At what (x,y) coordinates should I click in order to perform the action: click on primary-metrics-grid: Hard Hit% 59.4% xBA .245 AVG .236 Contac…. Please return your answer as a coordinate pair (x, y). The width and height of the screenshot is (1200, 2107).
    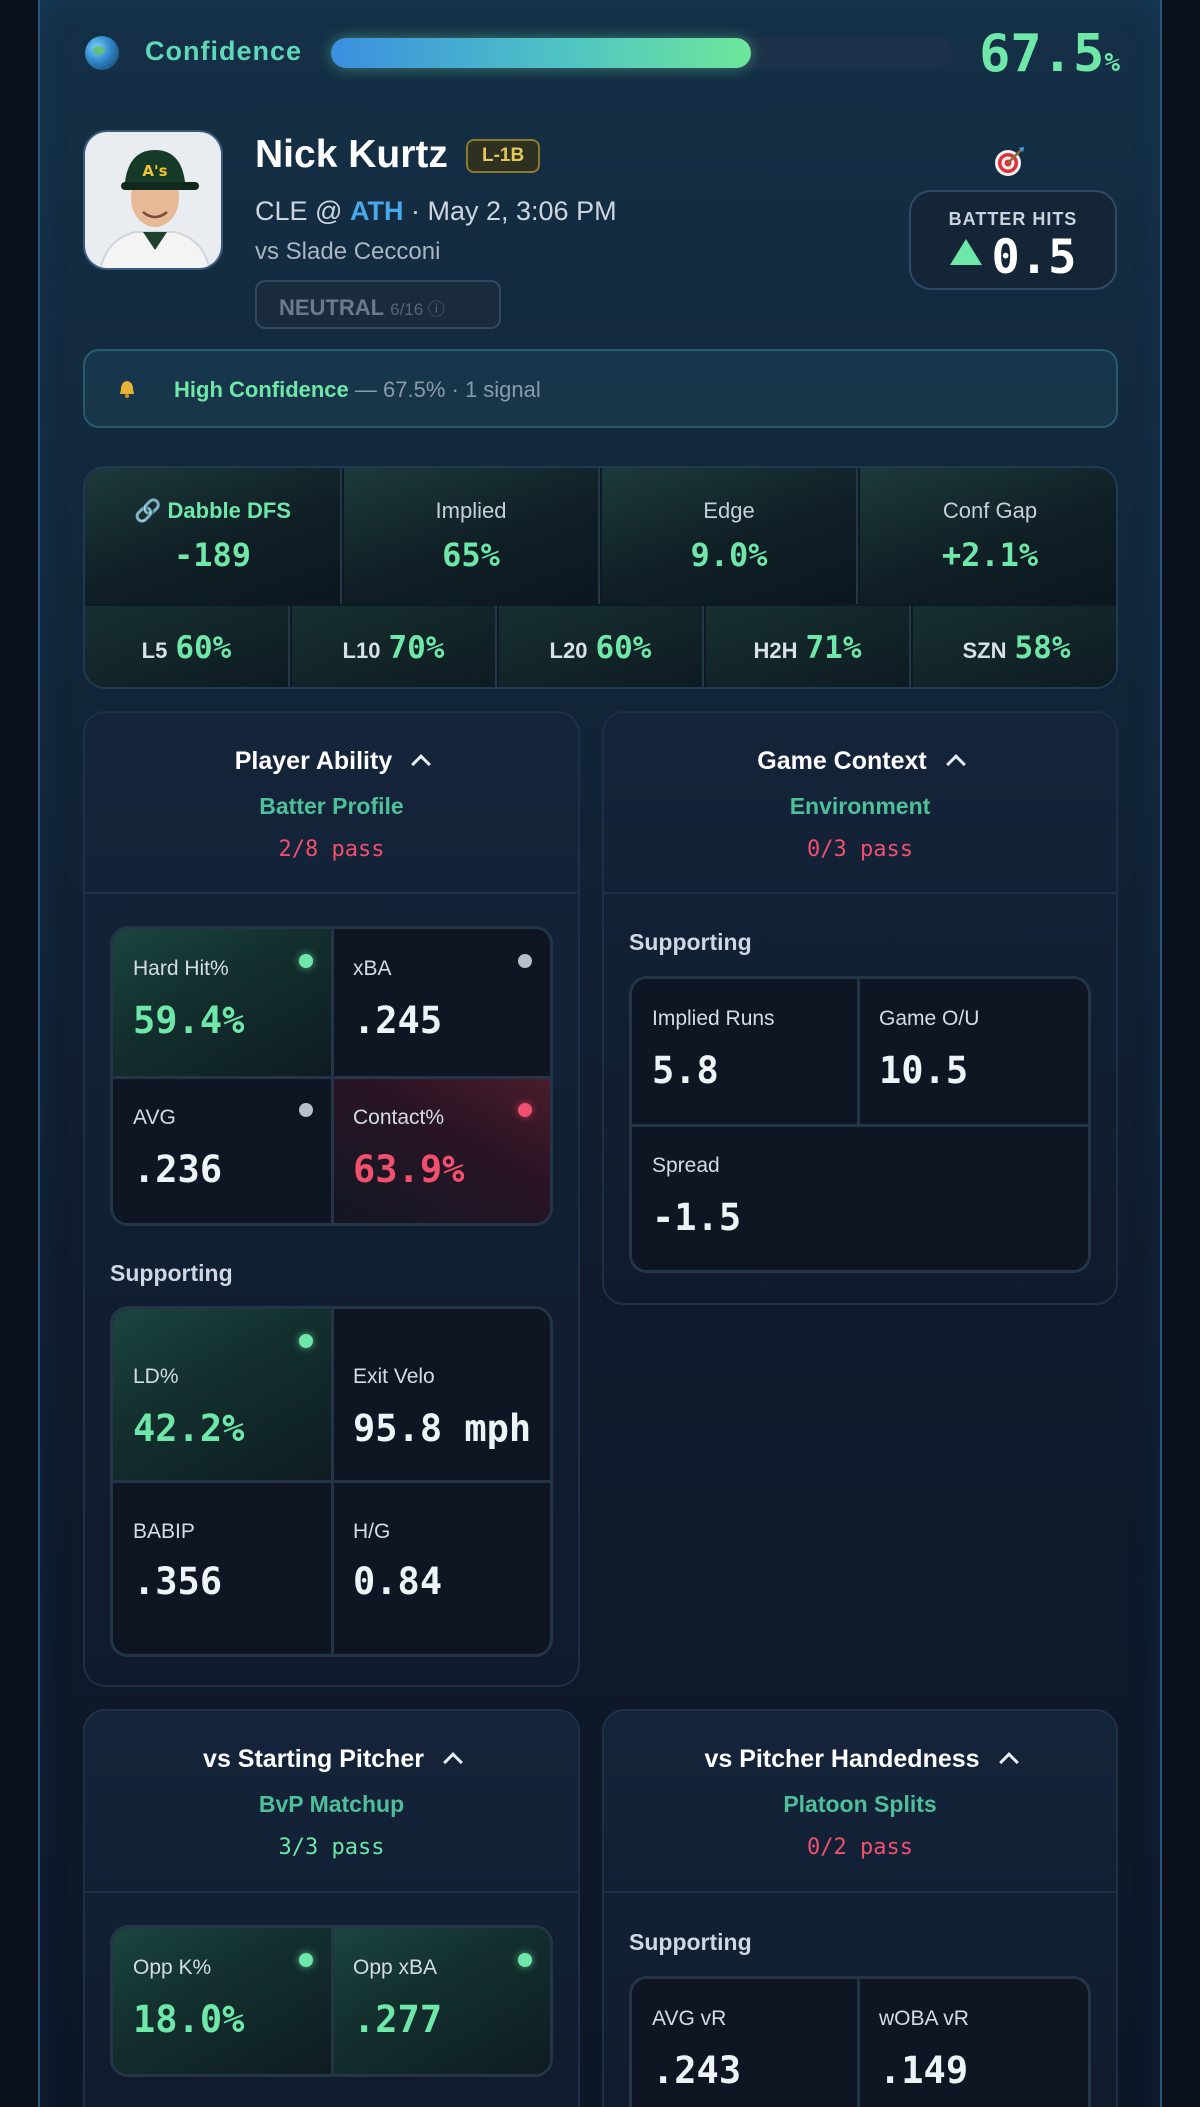
    Looking at the image, I should click on (331, 1076).